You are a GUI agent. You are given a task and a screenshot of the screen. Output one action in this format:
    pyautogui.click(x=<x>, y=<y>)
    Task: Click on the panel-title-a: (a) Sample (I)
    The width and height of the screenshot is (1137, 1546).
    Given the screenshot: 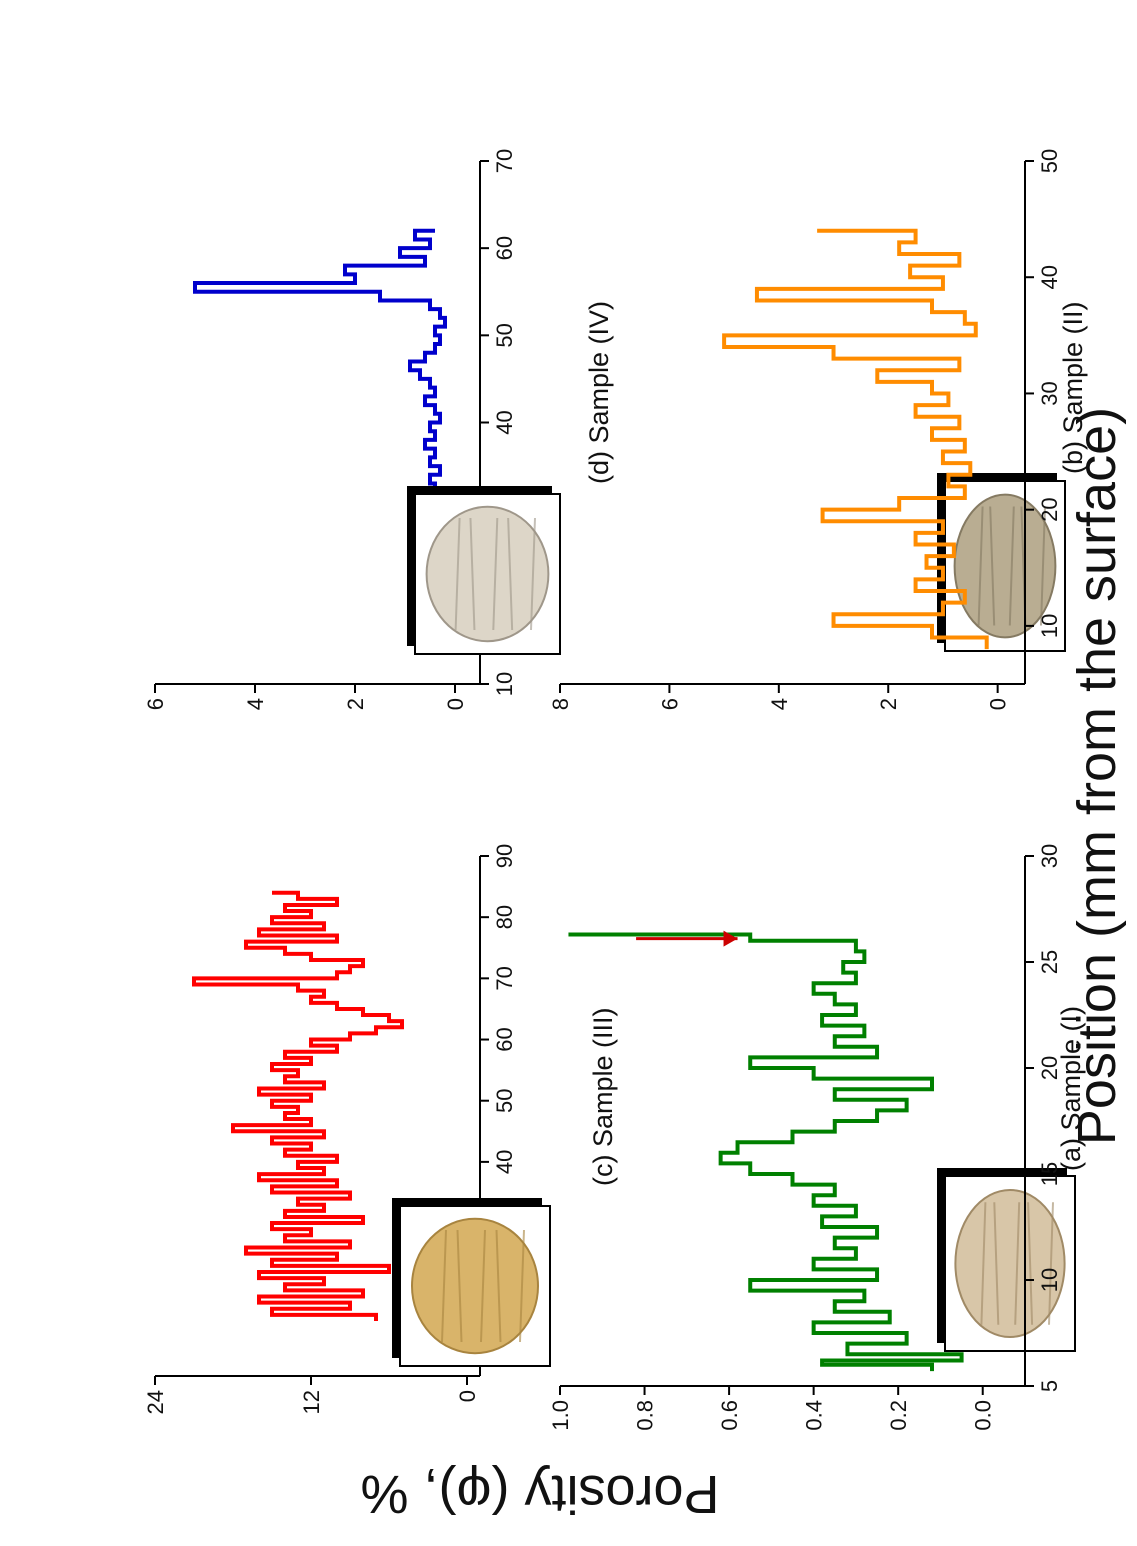 What is the action you would take?
    pyautogui.click(x=1071, y=1088)
    